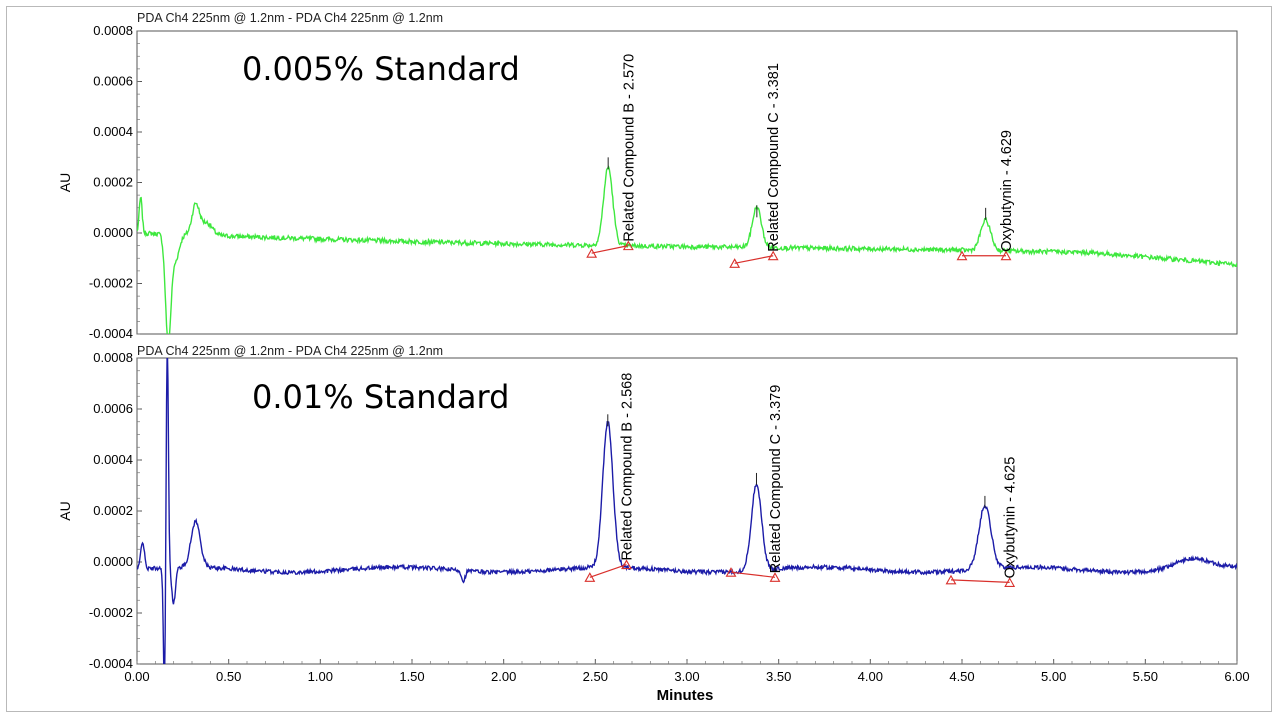  I want to click on x-tick-label: 1.50, so click(411, 676).